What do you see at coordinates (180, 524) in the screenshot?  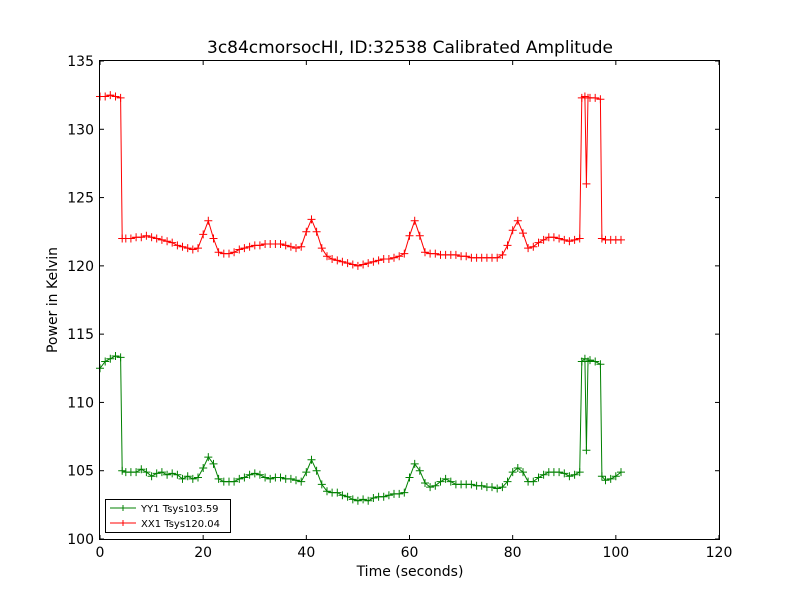 I see `legend-entry-label: XX1 Tsys120.04` at bounding box center [180, 524].